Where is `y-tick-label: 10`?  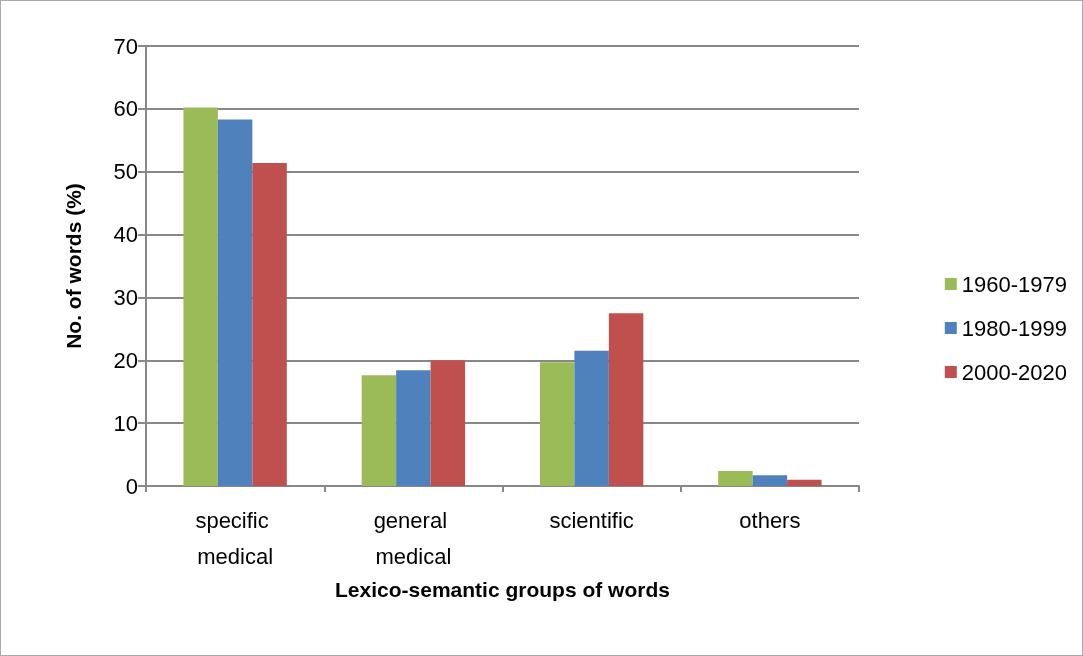
y-tick-label: 10 is located at coordinates (125, 423).